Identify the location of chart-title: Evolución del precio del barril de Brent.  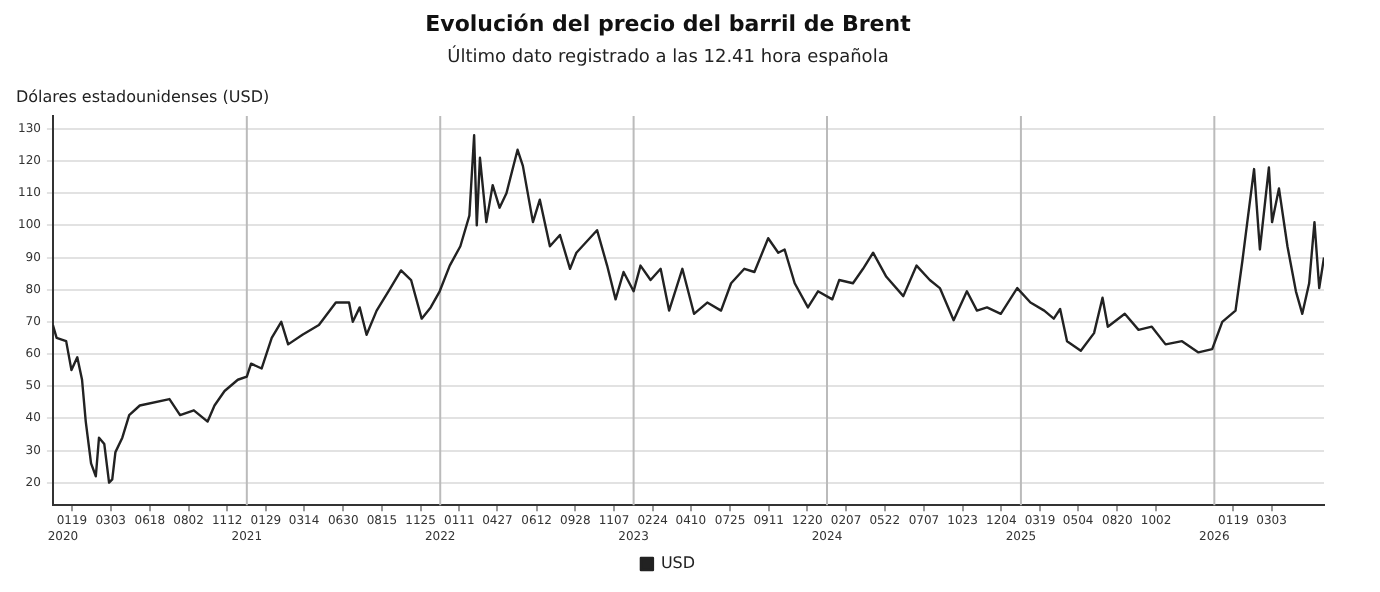
(668, 23).